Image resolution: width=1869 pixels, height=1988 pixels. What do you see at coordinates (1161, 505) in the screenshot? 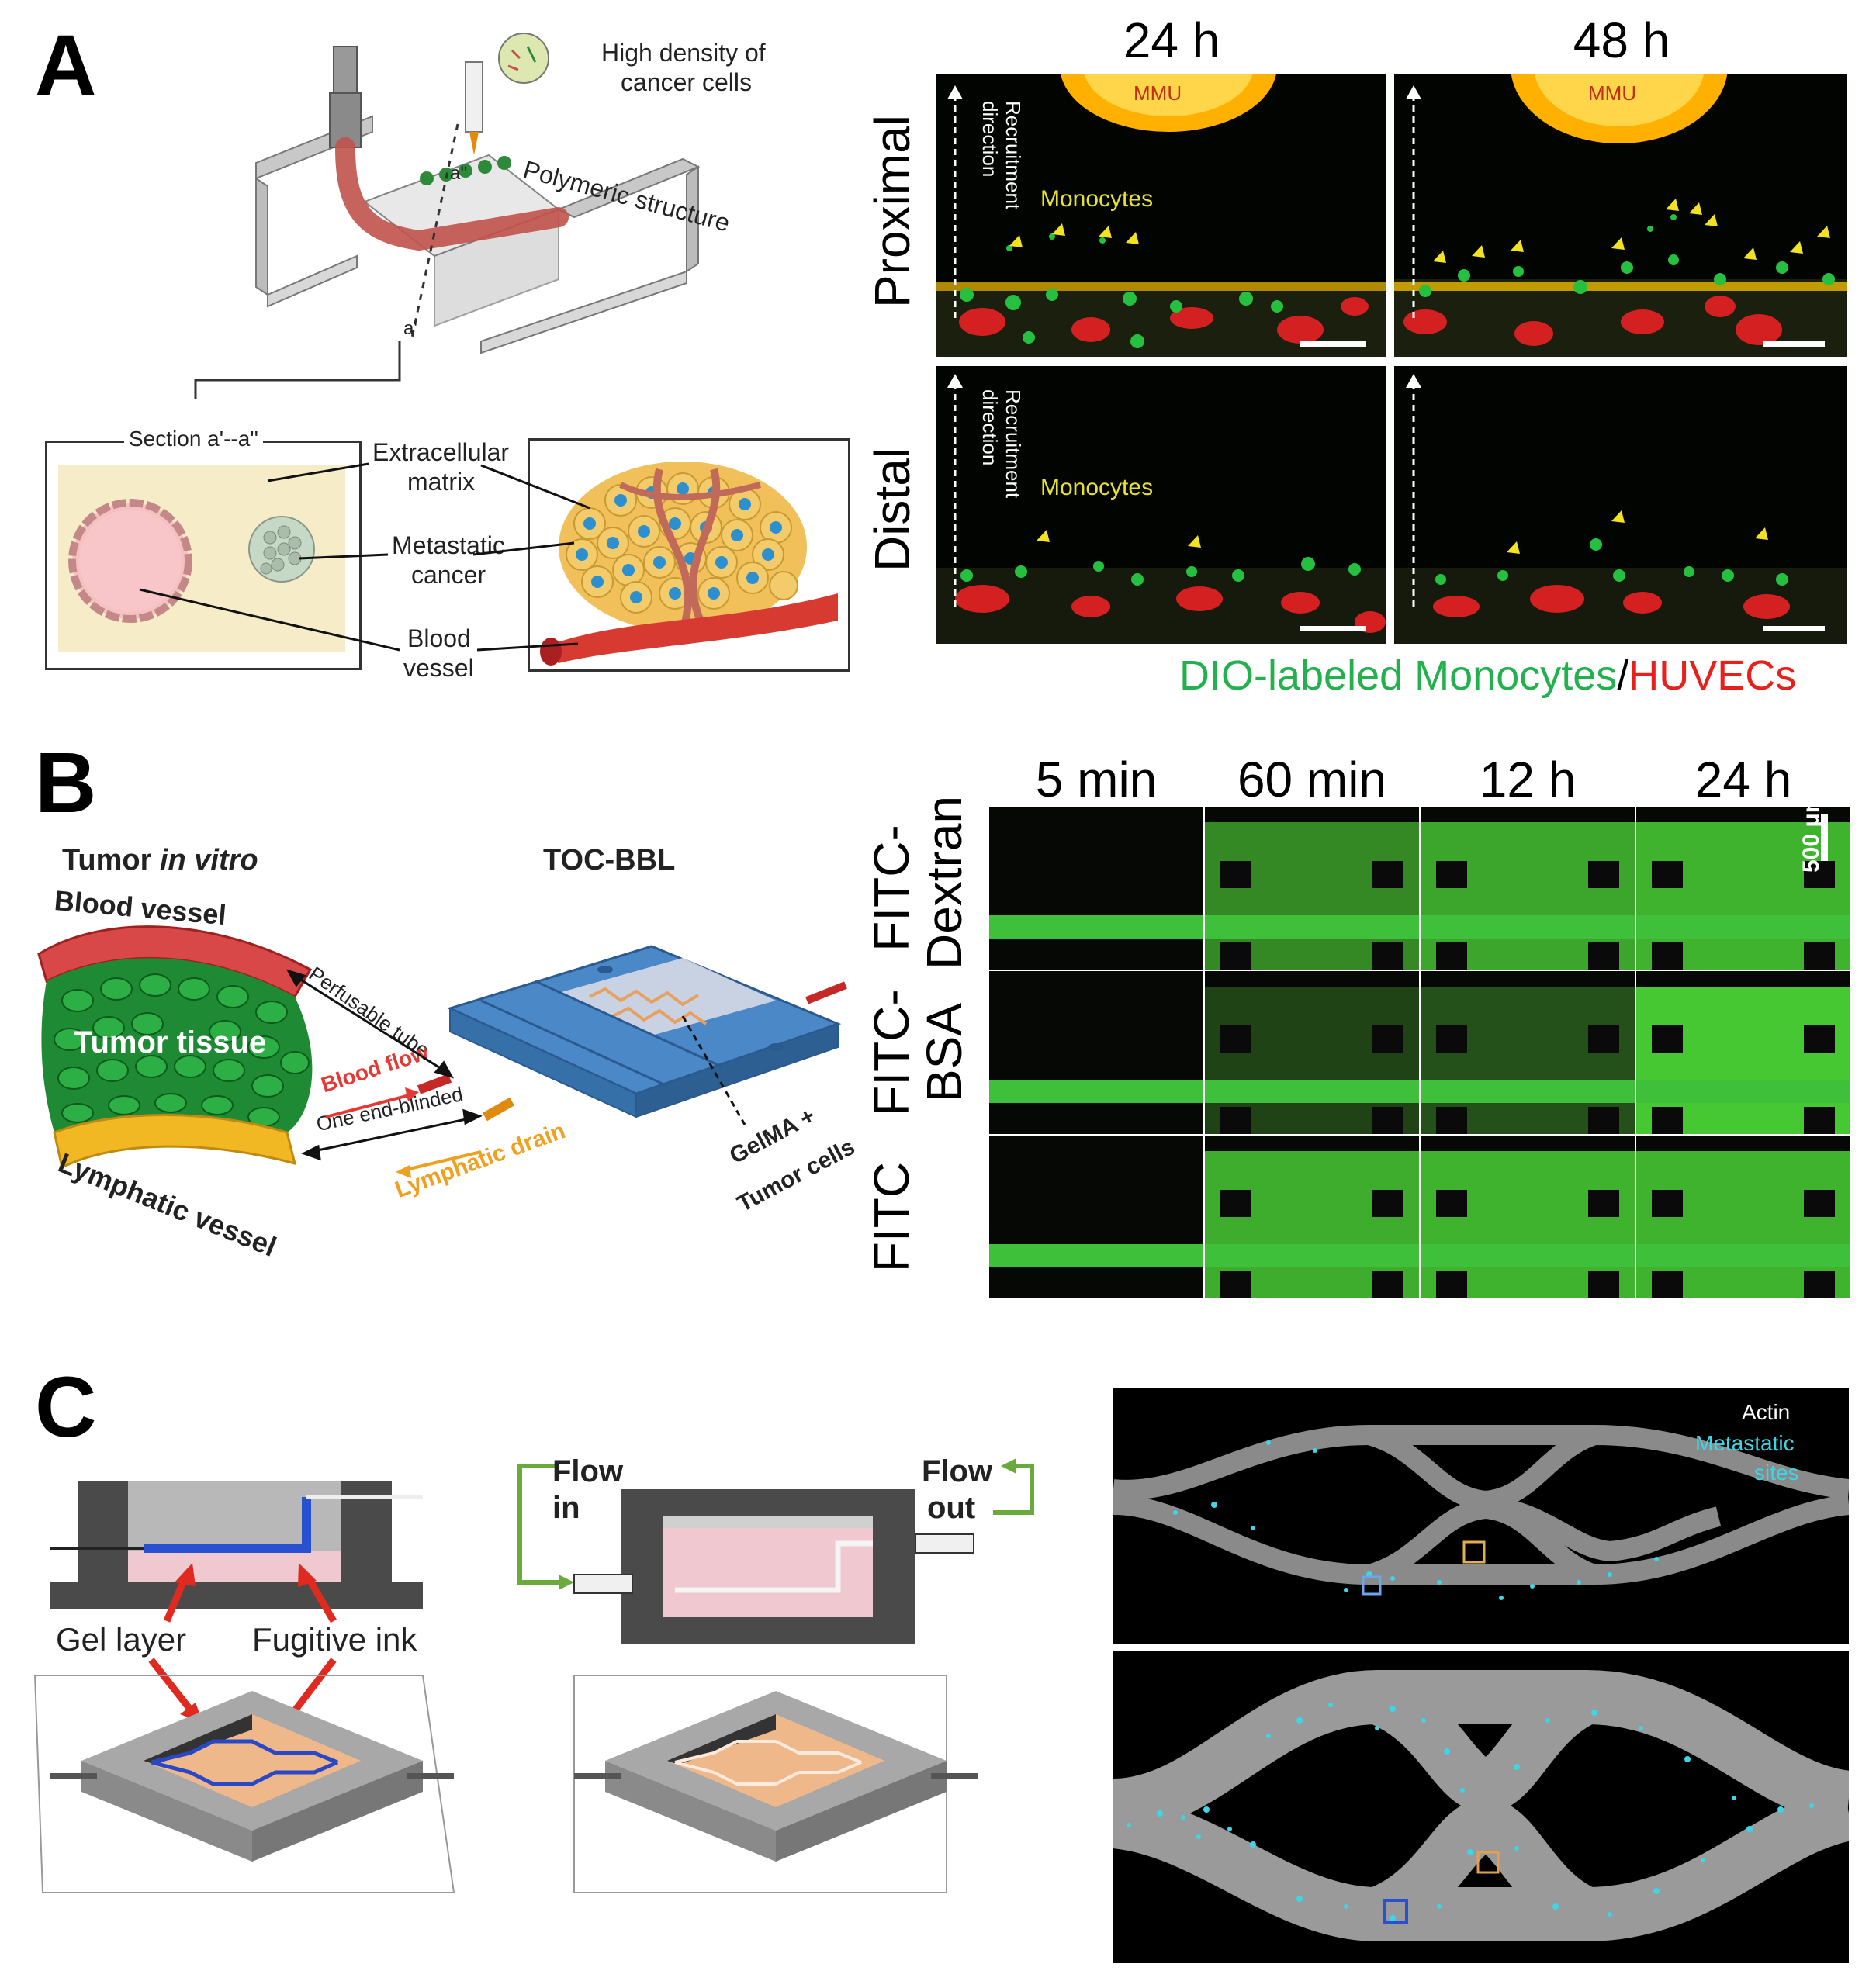
I see `micrograph-distal-24h: Recruitment direction Monocytes` at bounding box center [1161, 505].